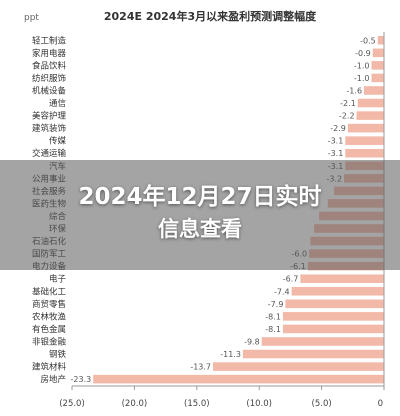  I want to click on value-label-20: -7.4, so click(282, 291).